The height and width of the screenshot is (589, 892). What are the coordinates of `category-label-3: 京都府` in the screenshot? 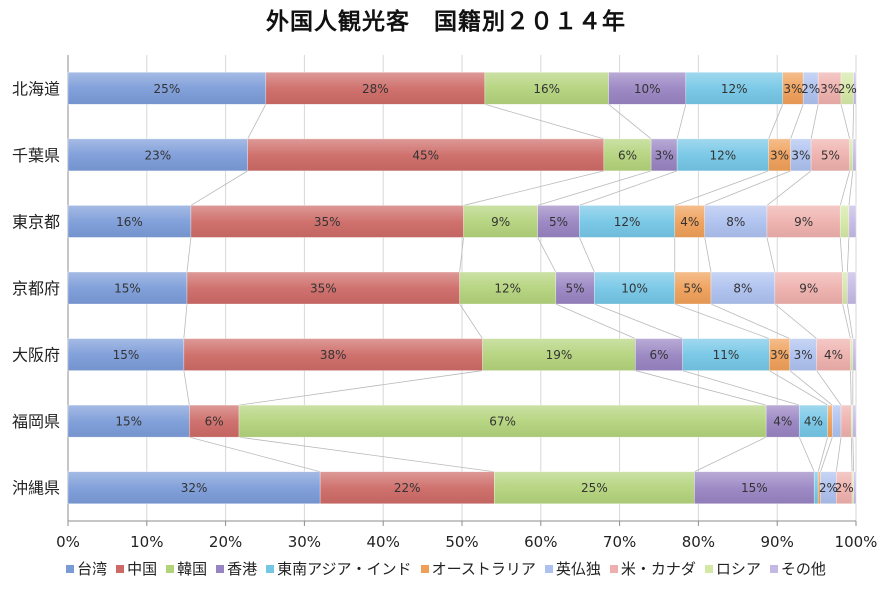 It's located at (36, 288).